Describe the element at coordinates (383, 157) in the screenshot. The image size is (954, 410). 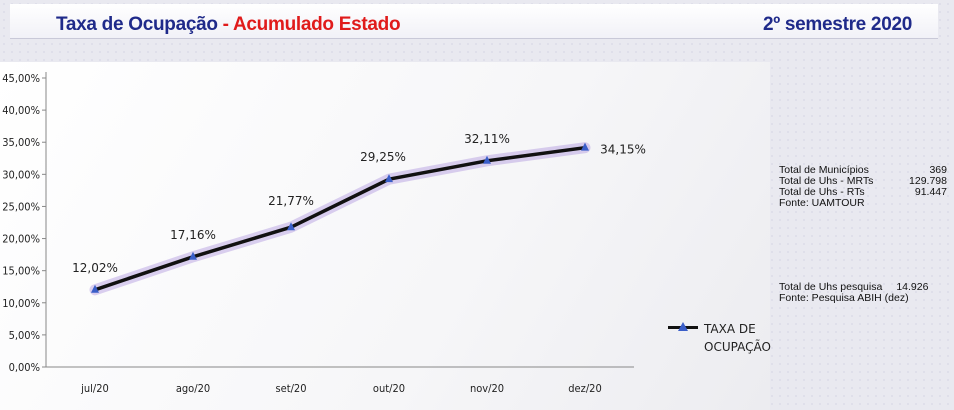
I see `data-label: 29,25%` at that location.